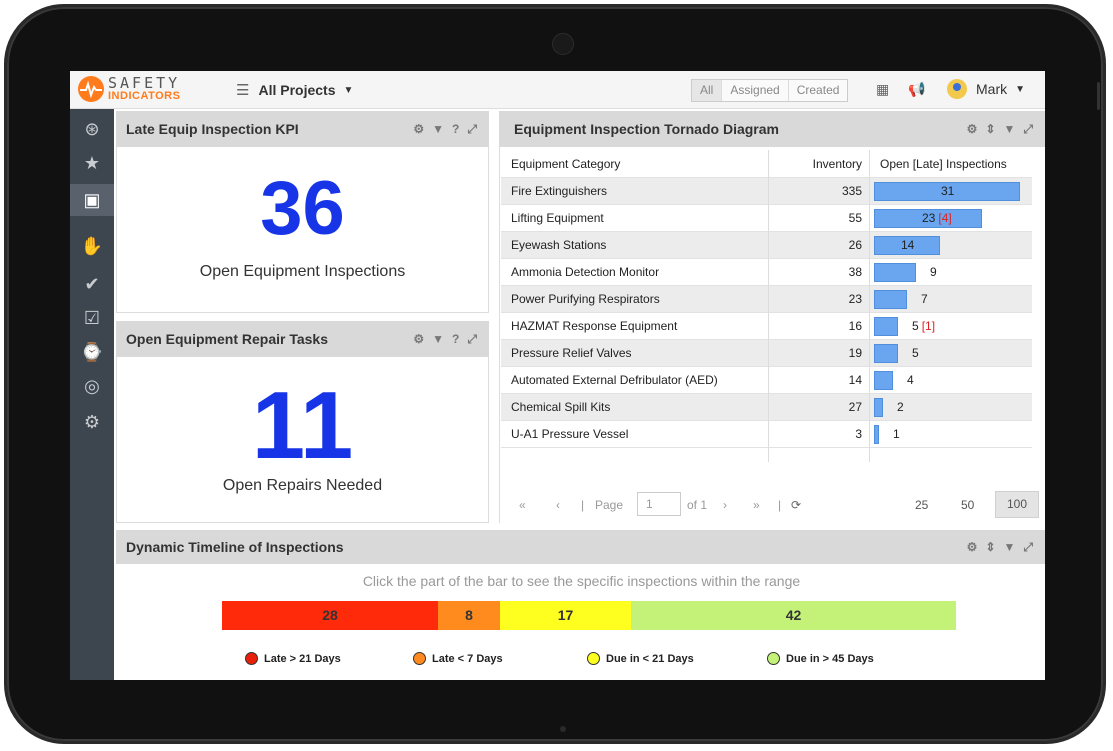 This screenshot has height=751, width=1113. What do you see at coordinates (522, 505) in the screenshot?
I see `first-page-icon: «` at bounding box center [522, 505].